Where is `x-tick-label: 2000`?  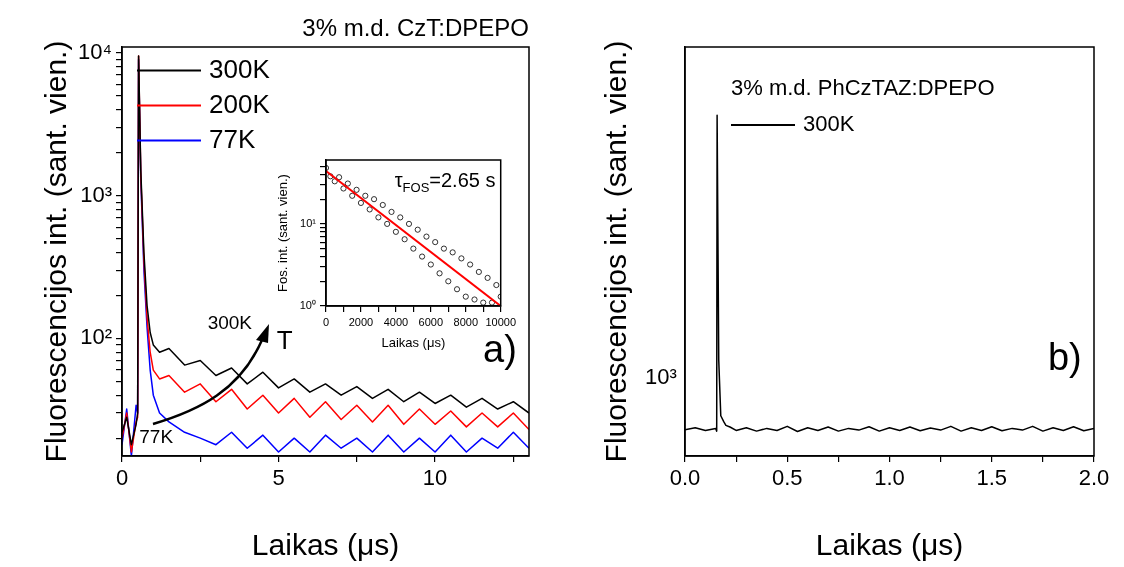 x-tick-label: 2000 is located at coordinates (361, 321).